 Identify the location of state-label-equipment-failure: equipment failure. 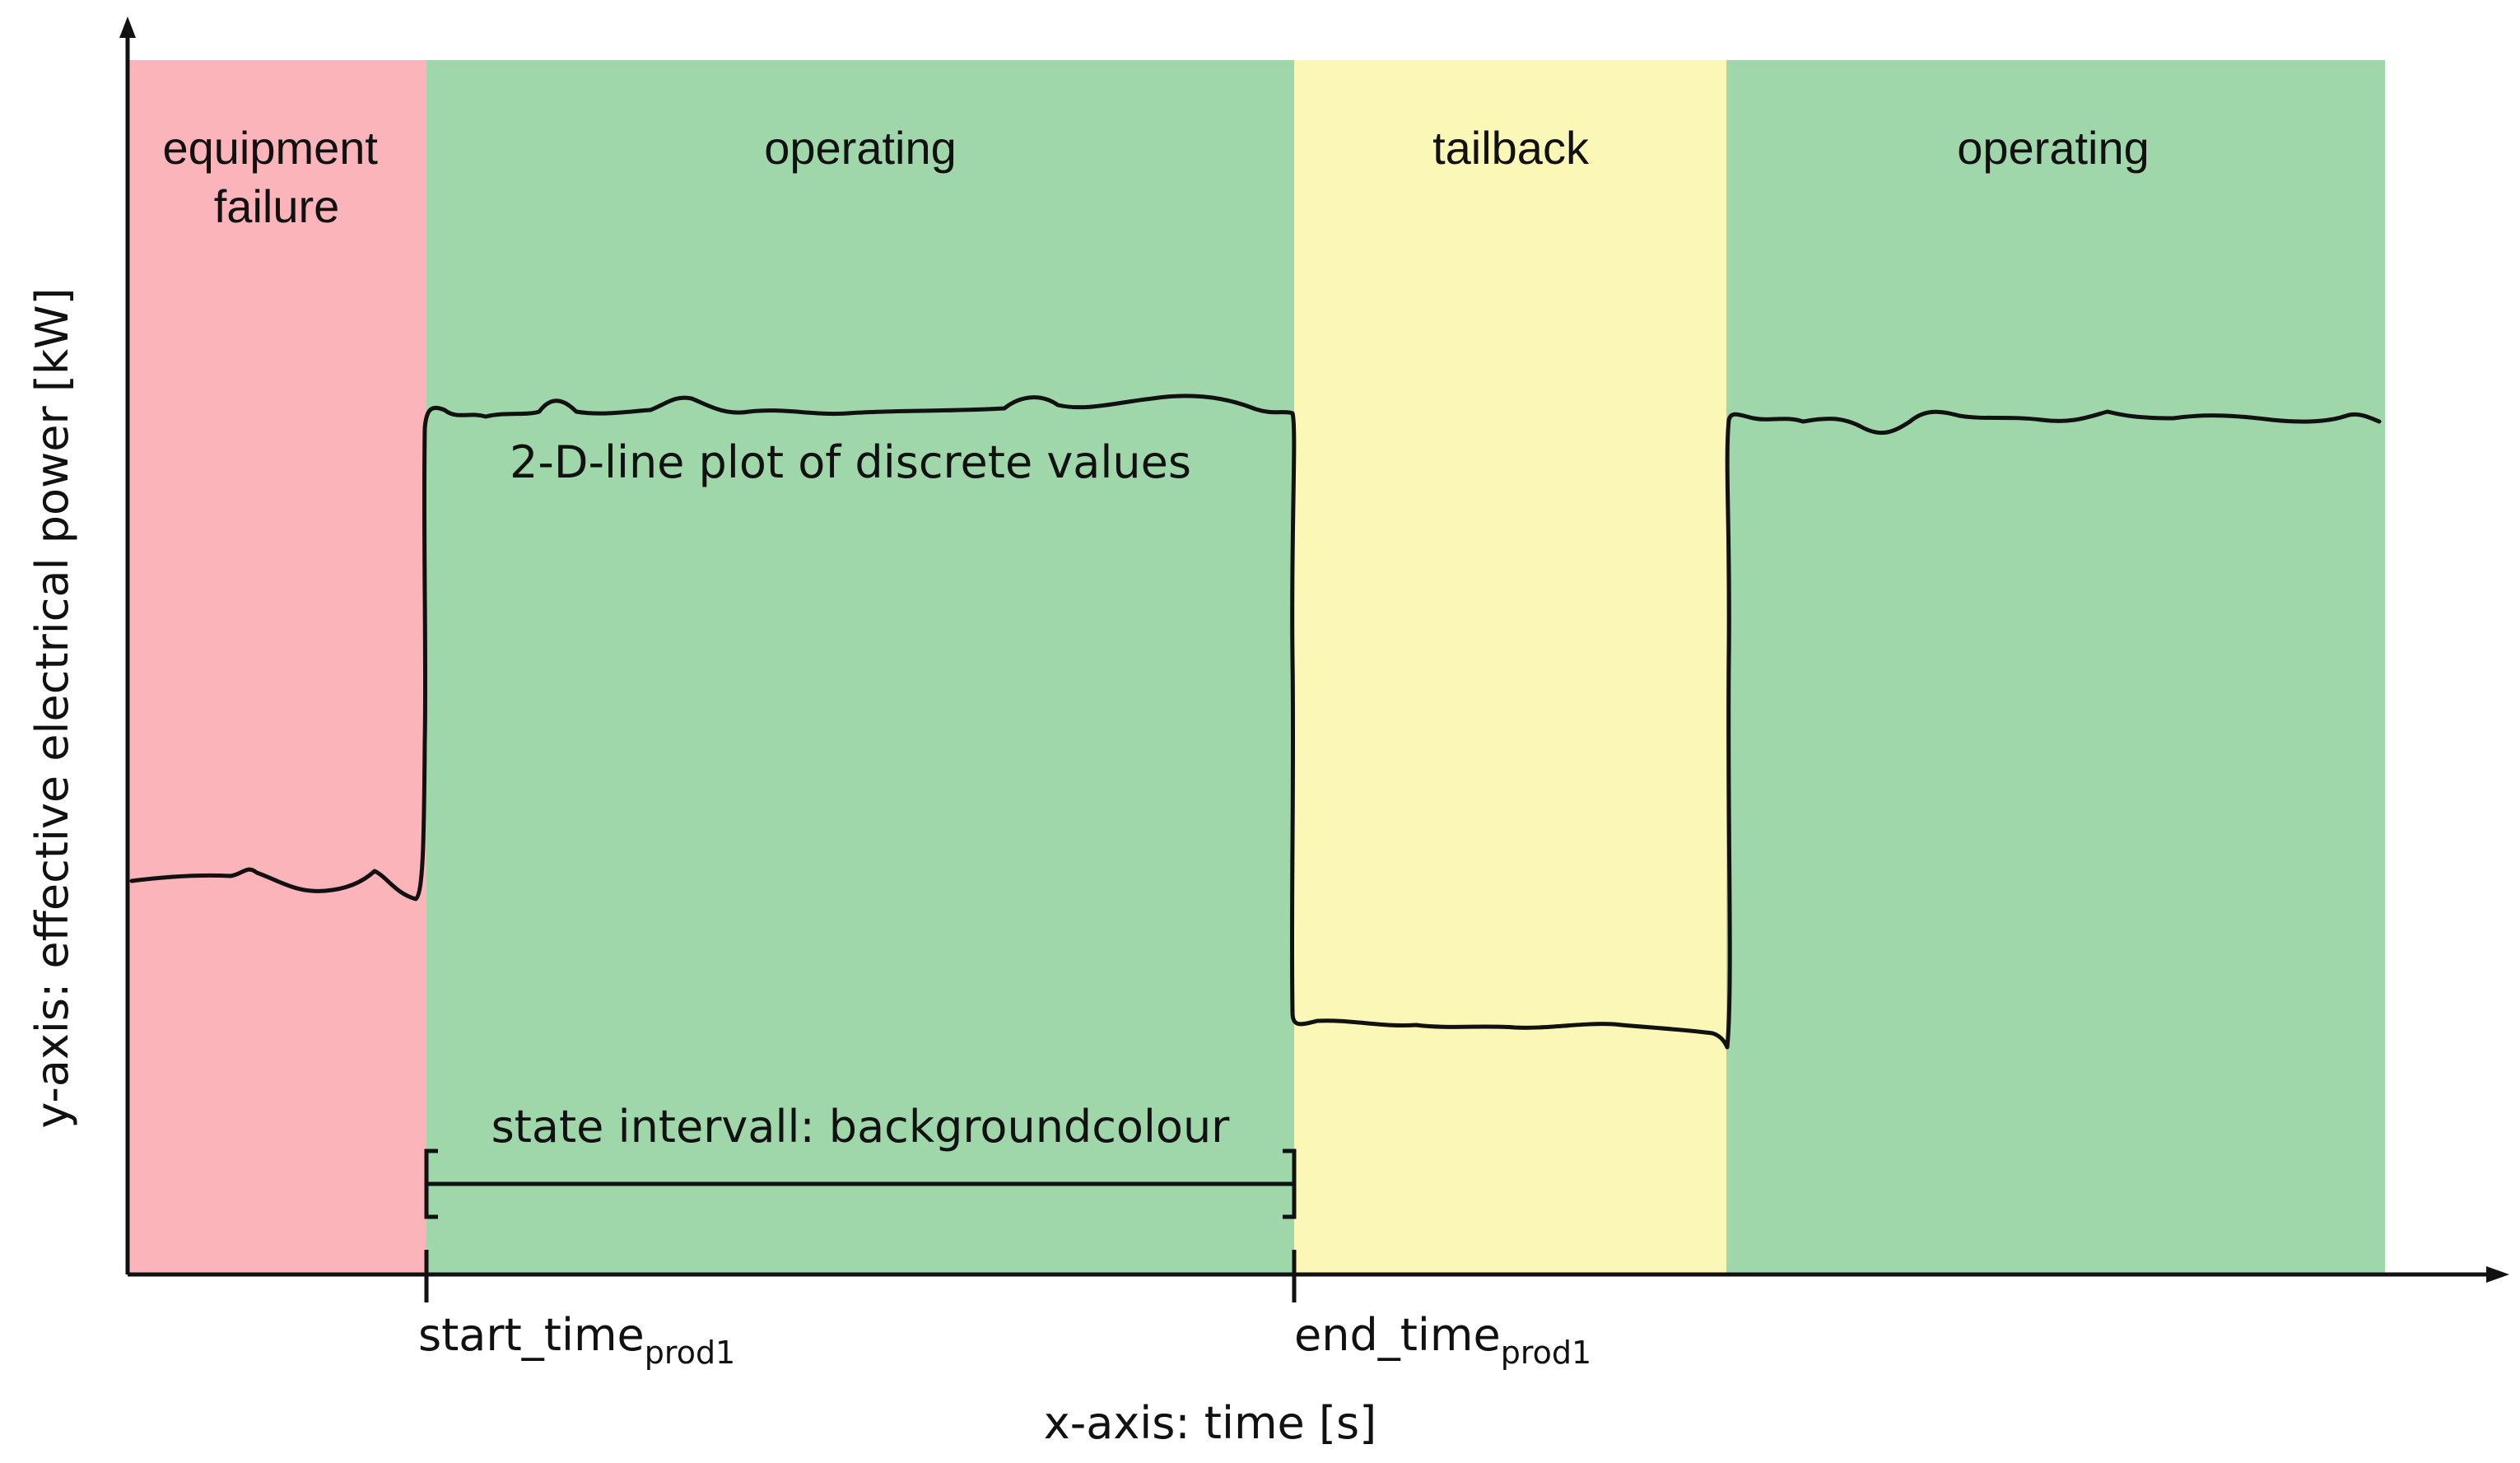
(276, 177).